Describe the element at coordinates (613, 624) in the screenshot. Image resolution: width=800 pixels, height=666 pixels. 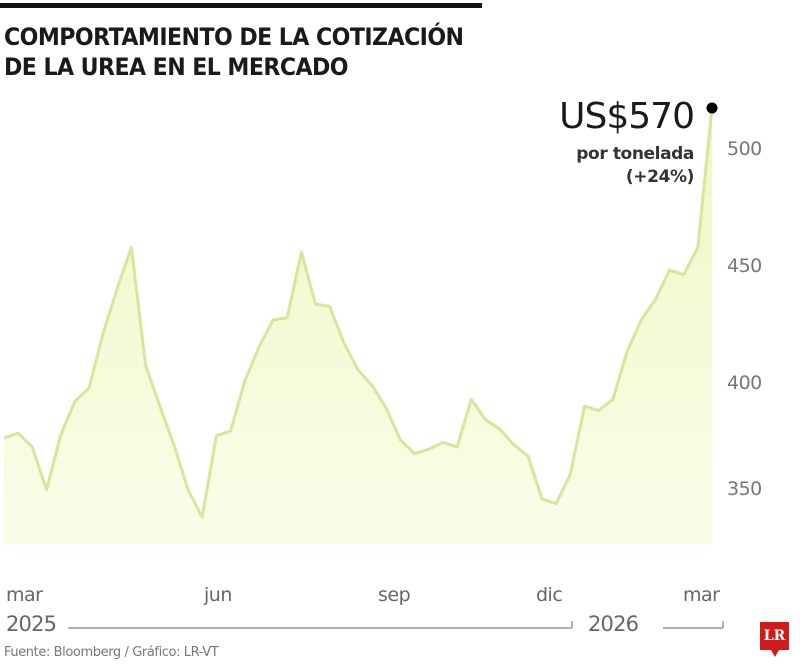
I see `year-label-2026: 2026` at that location.